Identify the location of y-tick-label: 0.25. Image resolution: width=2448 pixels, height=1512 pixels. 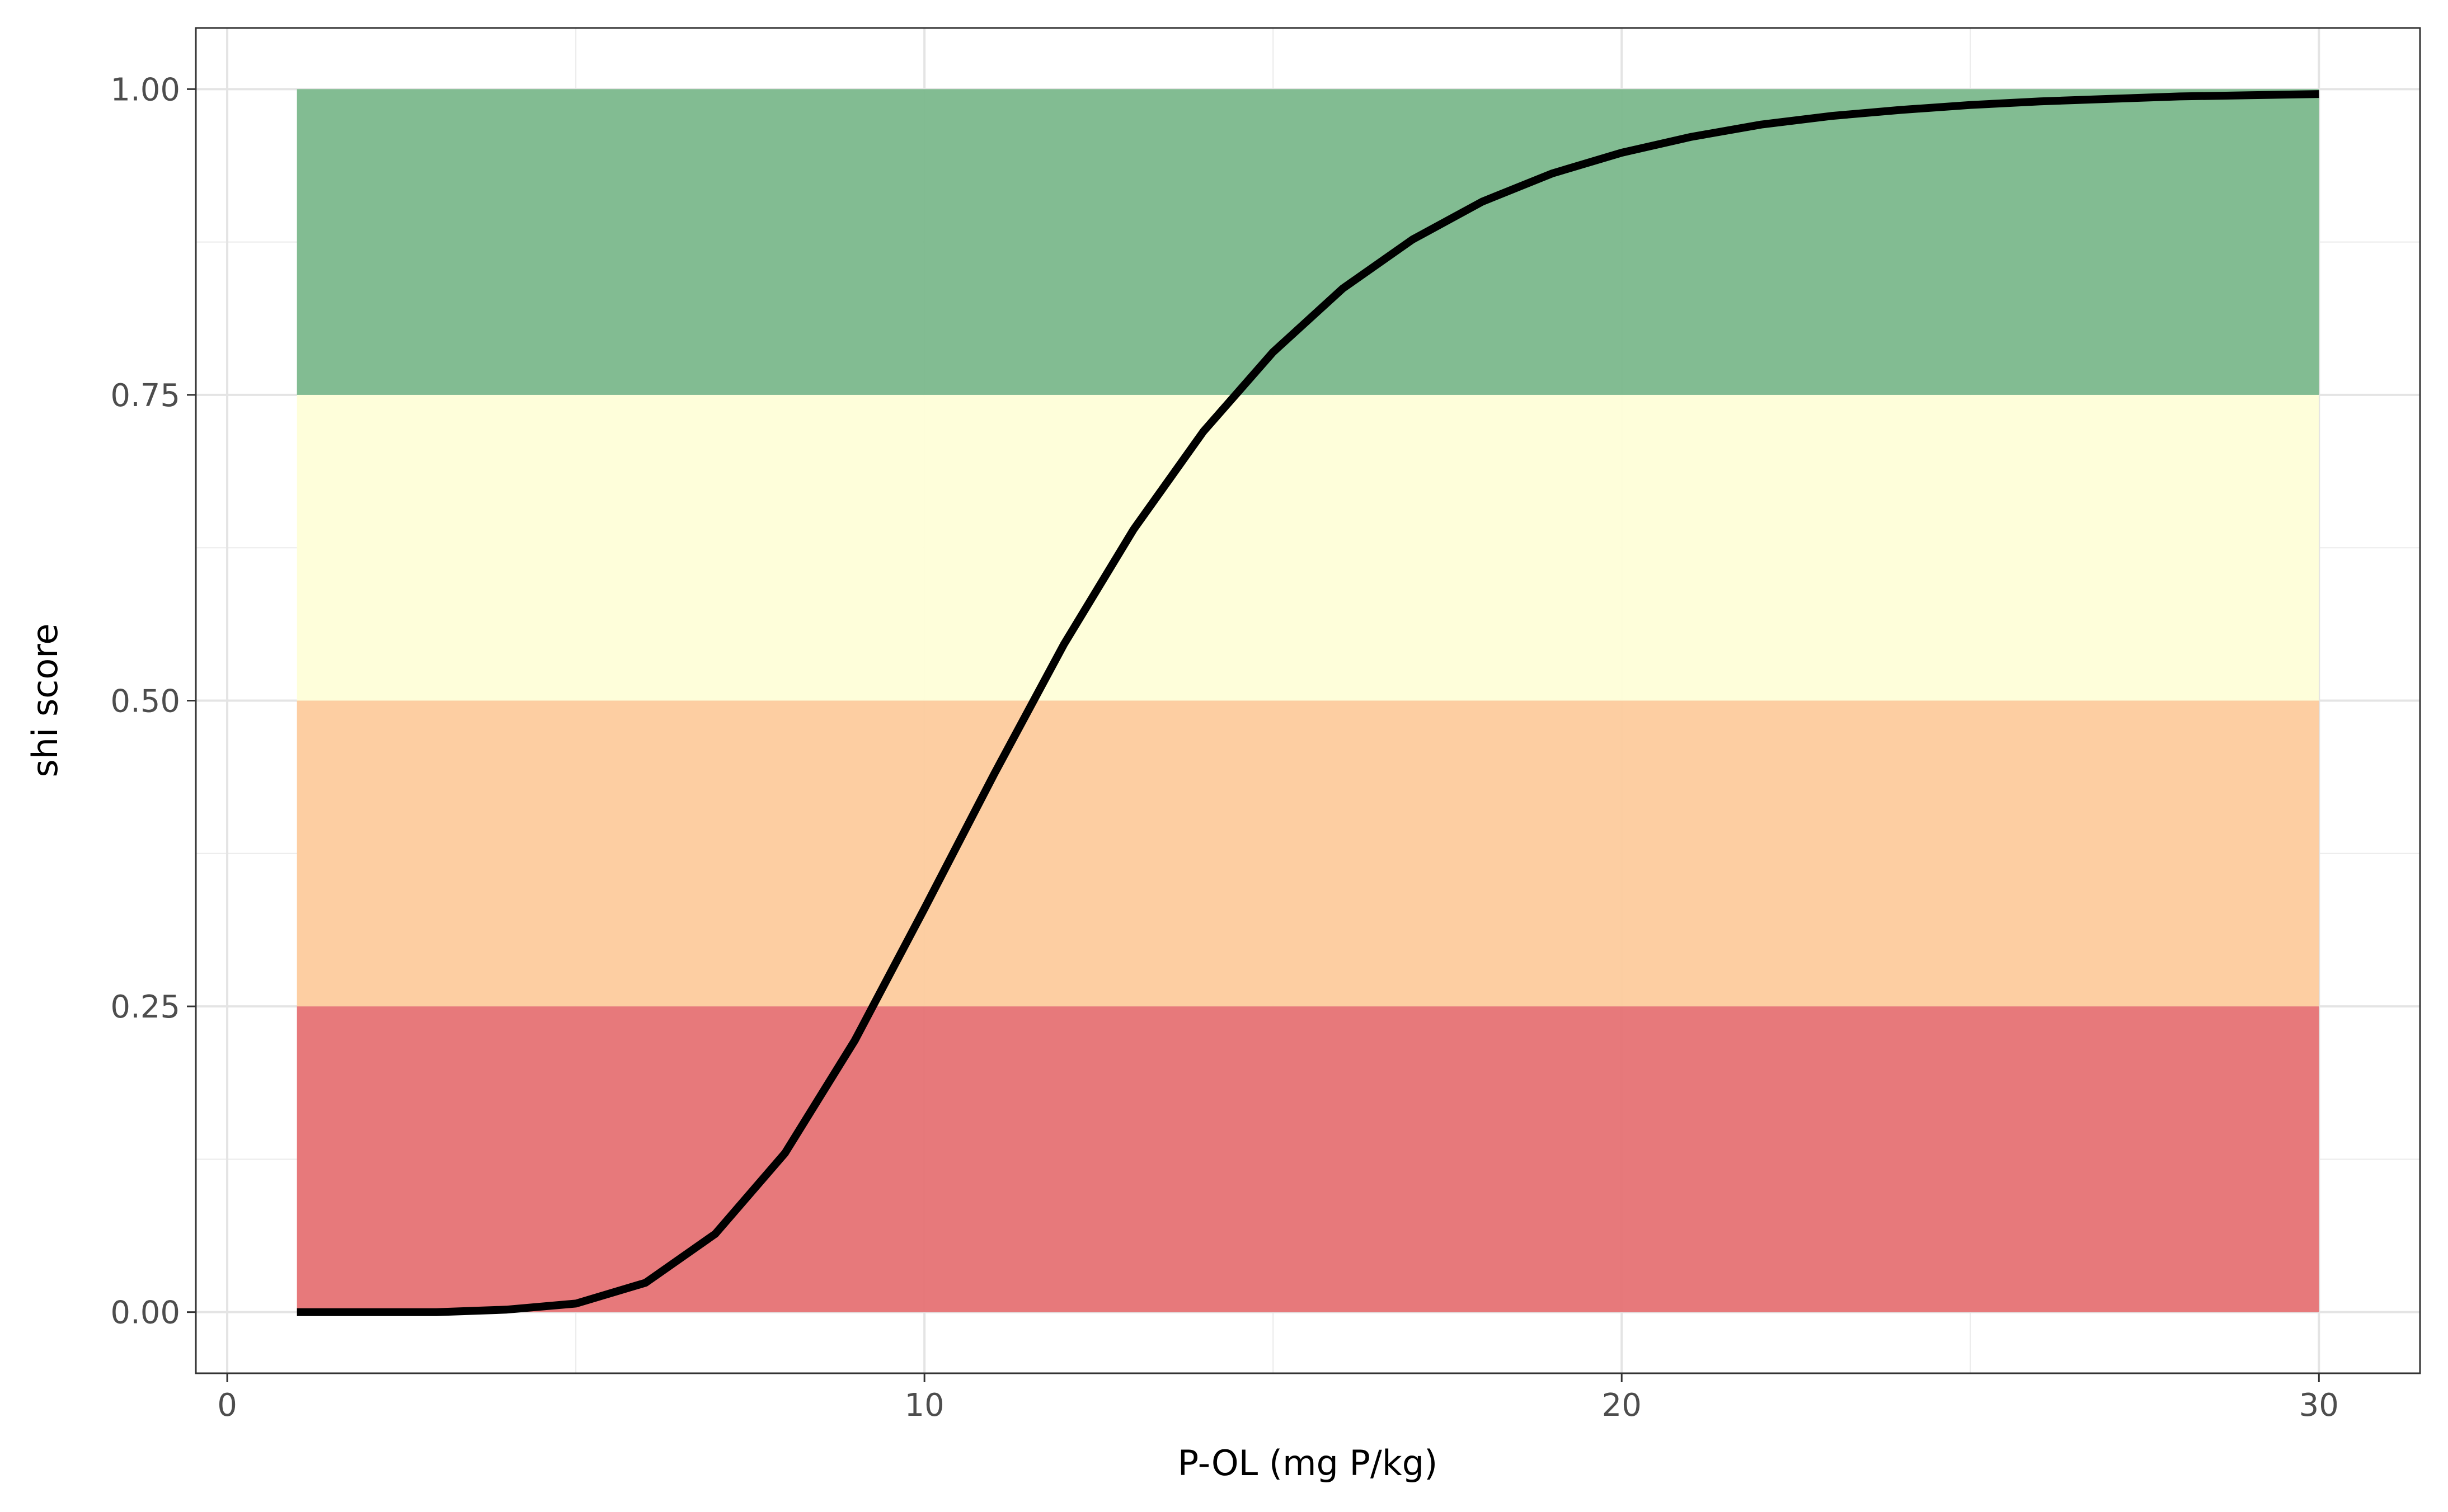
(145, 1007).